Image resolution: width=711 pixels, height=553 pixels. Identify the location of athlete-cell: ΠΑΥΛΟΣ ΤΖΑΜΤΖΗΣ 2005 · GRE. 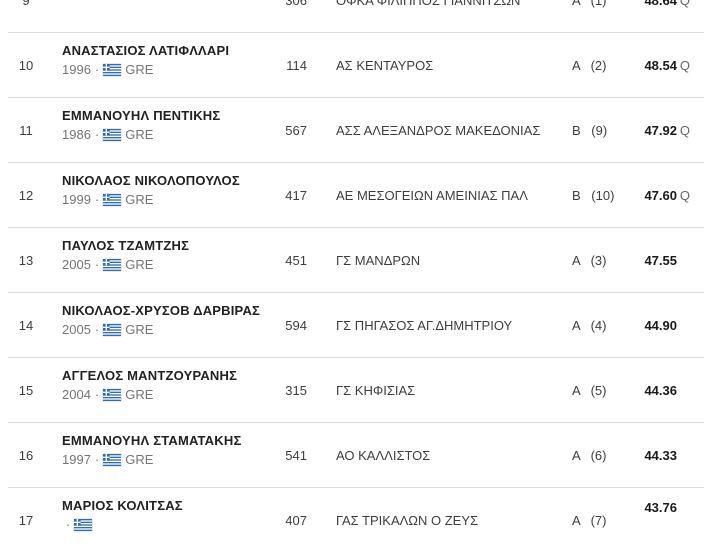
(161, 260).